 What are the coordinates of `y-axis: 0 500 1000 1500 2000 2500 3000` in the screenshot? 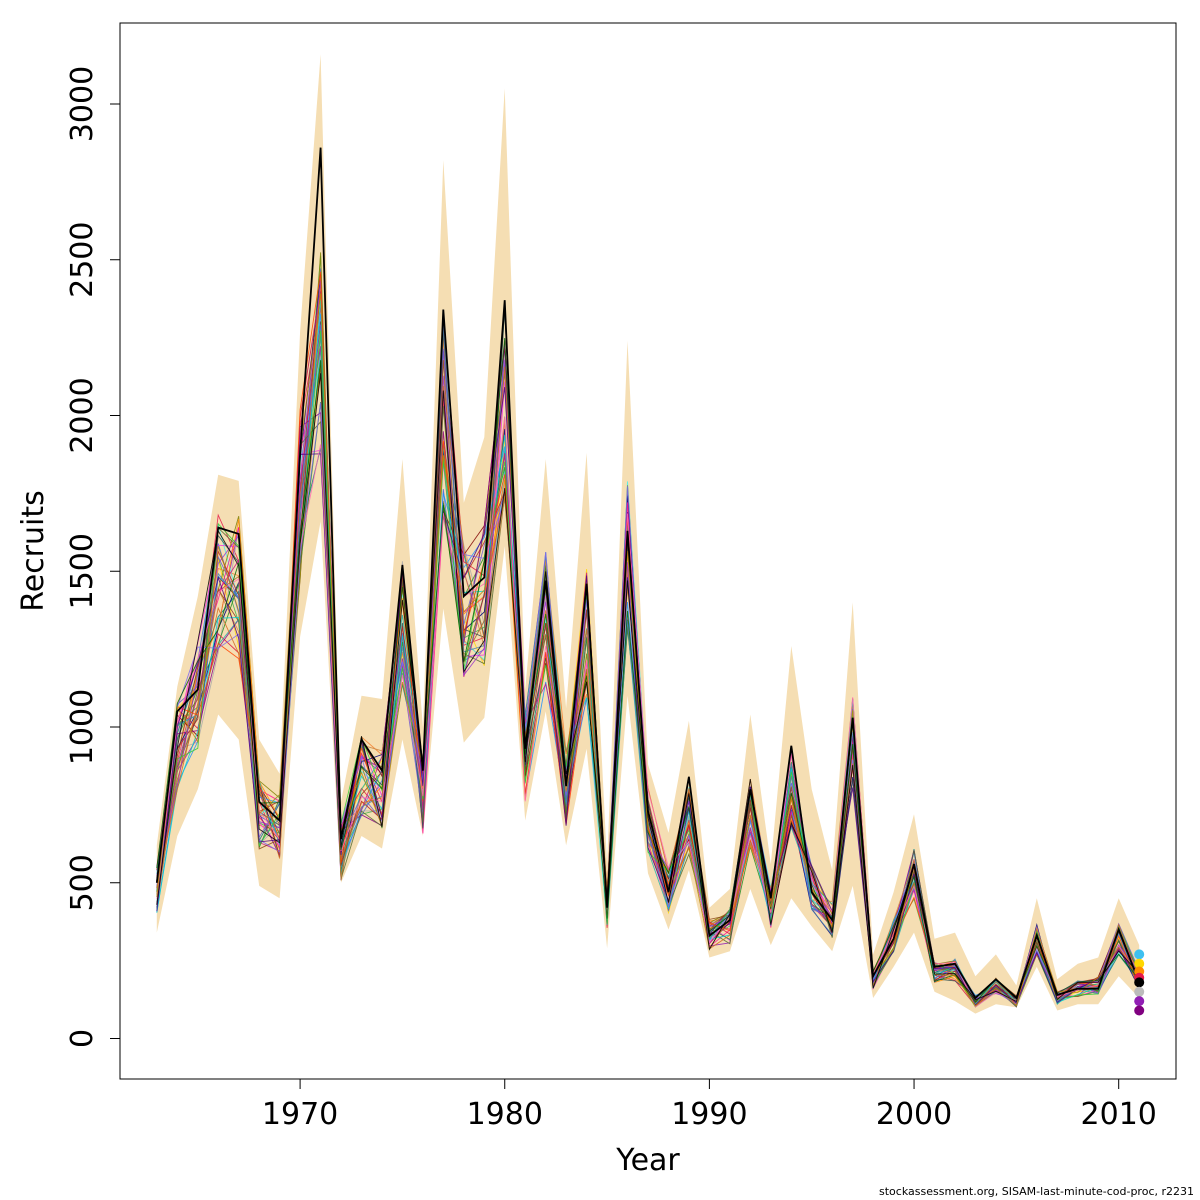 It's located at (93, 557).